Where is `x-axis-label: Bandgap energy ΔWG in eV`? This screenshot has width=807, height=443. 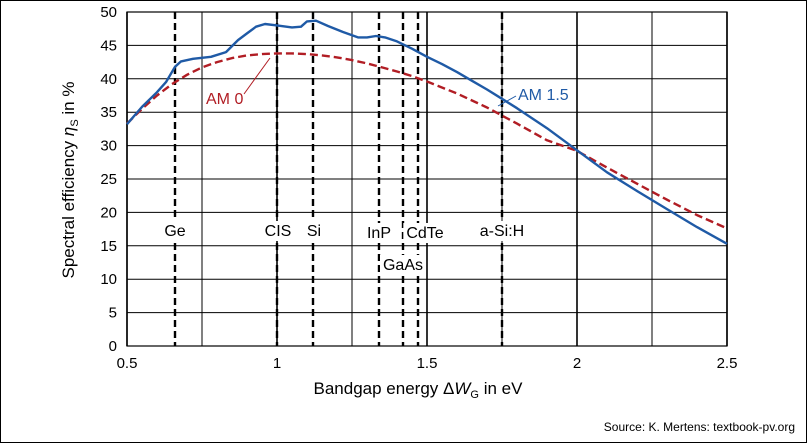 x-axis-label: Bandgap energy ΔWG in eV is located at coordinates (419, 390).